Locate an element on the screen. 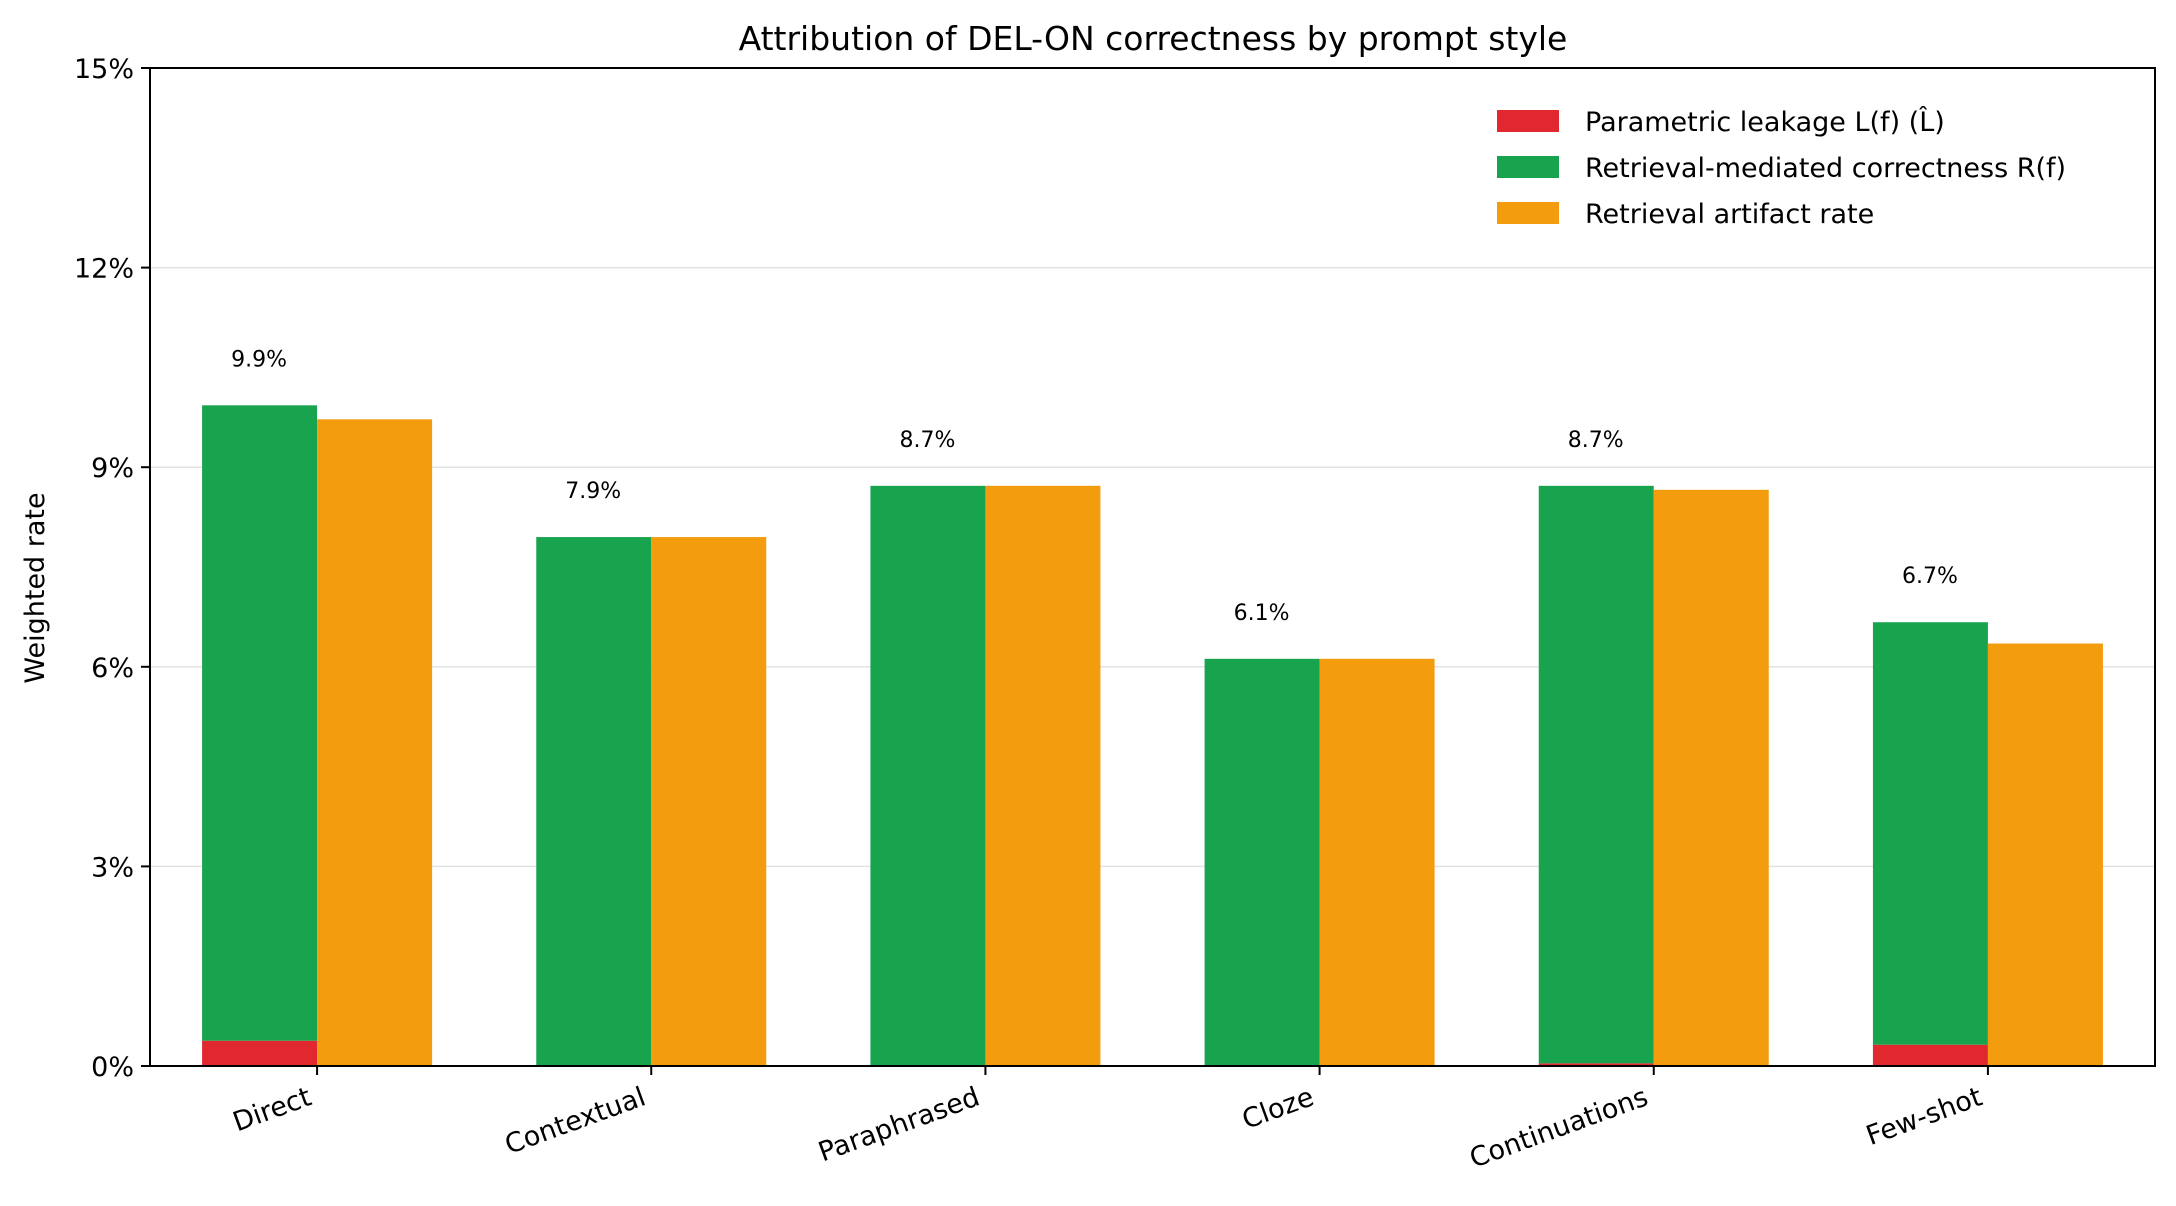 The width and height of the screenshot is (2176, 1206). y-tick-label: 0% is located at coordinates (112, 1067).